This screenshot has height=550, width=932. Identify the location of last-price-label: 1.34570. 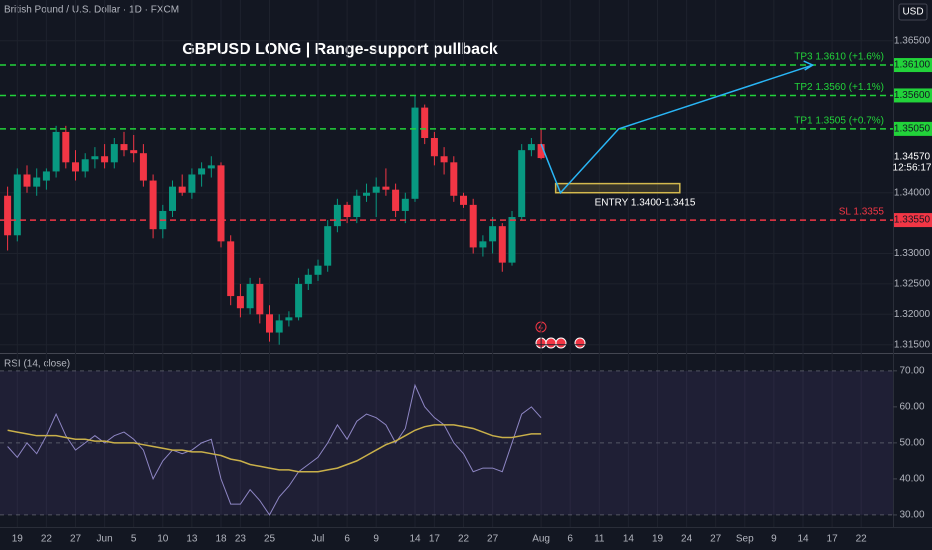
(912, 157).